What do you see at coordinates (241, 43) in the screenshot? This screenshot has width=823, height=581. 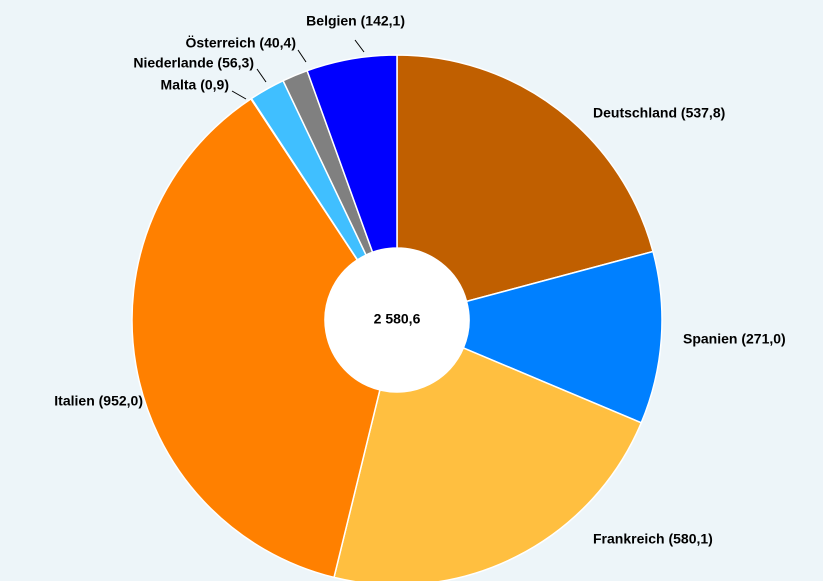 I see `slice-label: Österreich (40,4)` at bounding box center [241, 43].